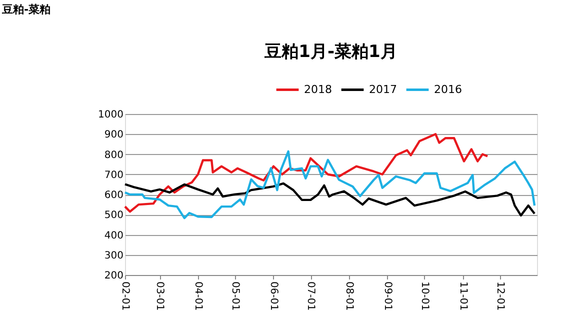 The height and width of the screenshot is (326, 575). I want to click on chart-title: 豆粕1月-菜粕1月, so click(331, 52).